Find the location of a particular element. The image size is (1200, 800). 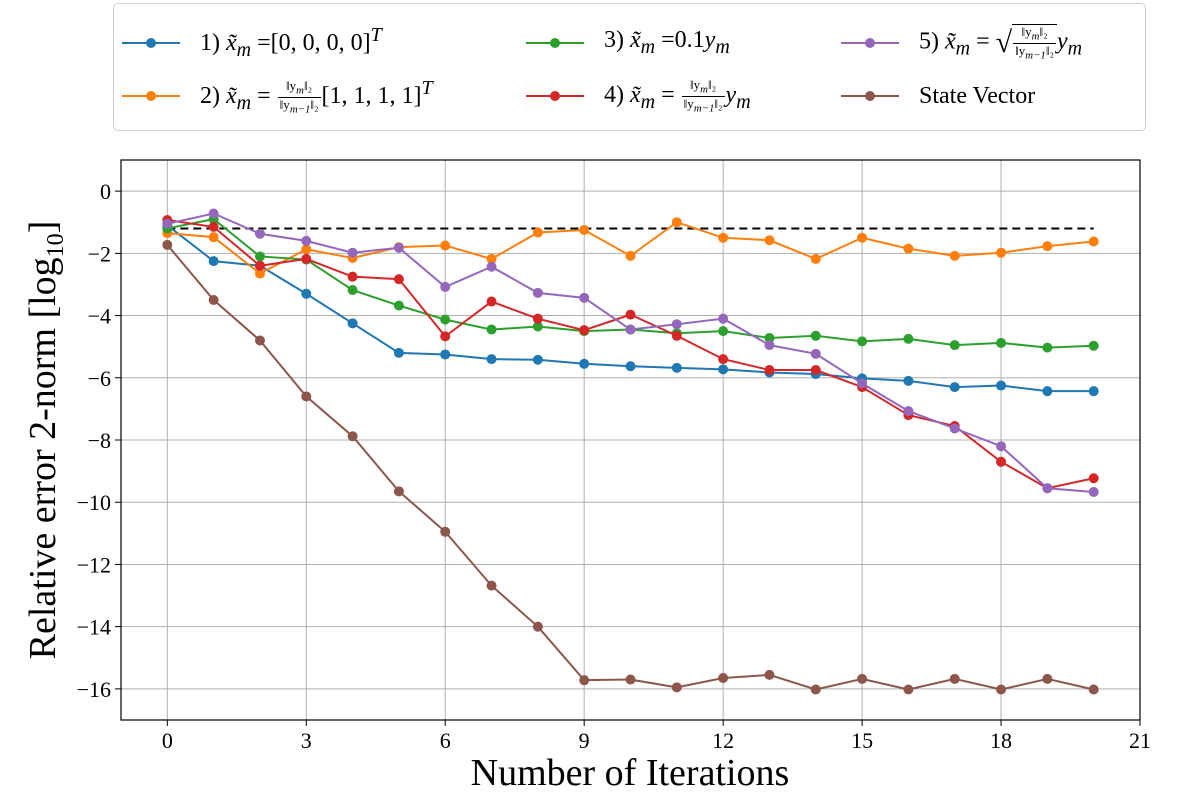

y-tick-label-5: −10 is located at coordinates (94, 502).